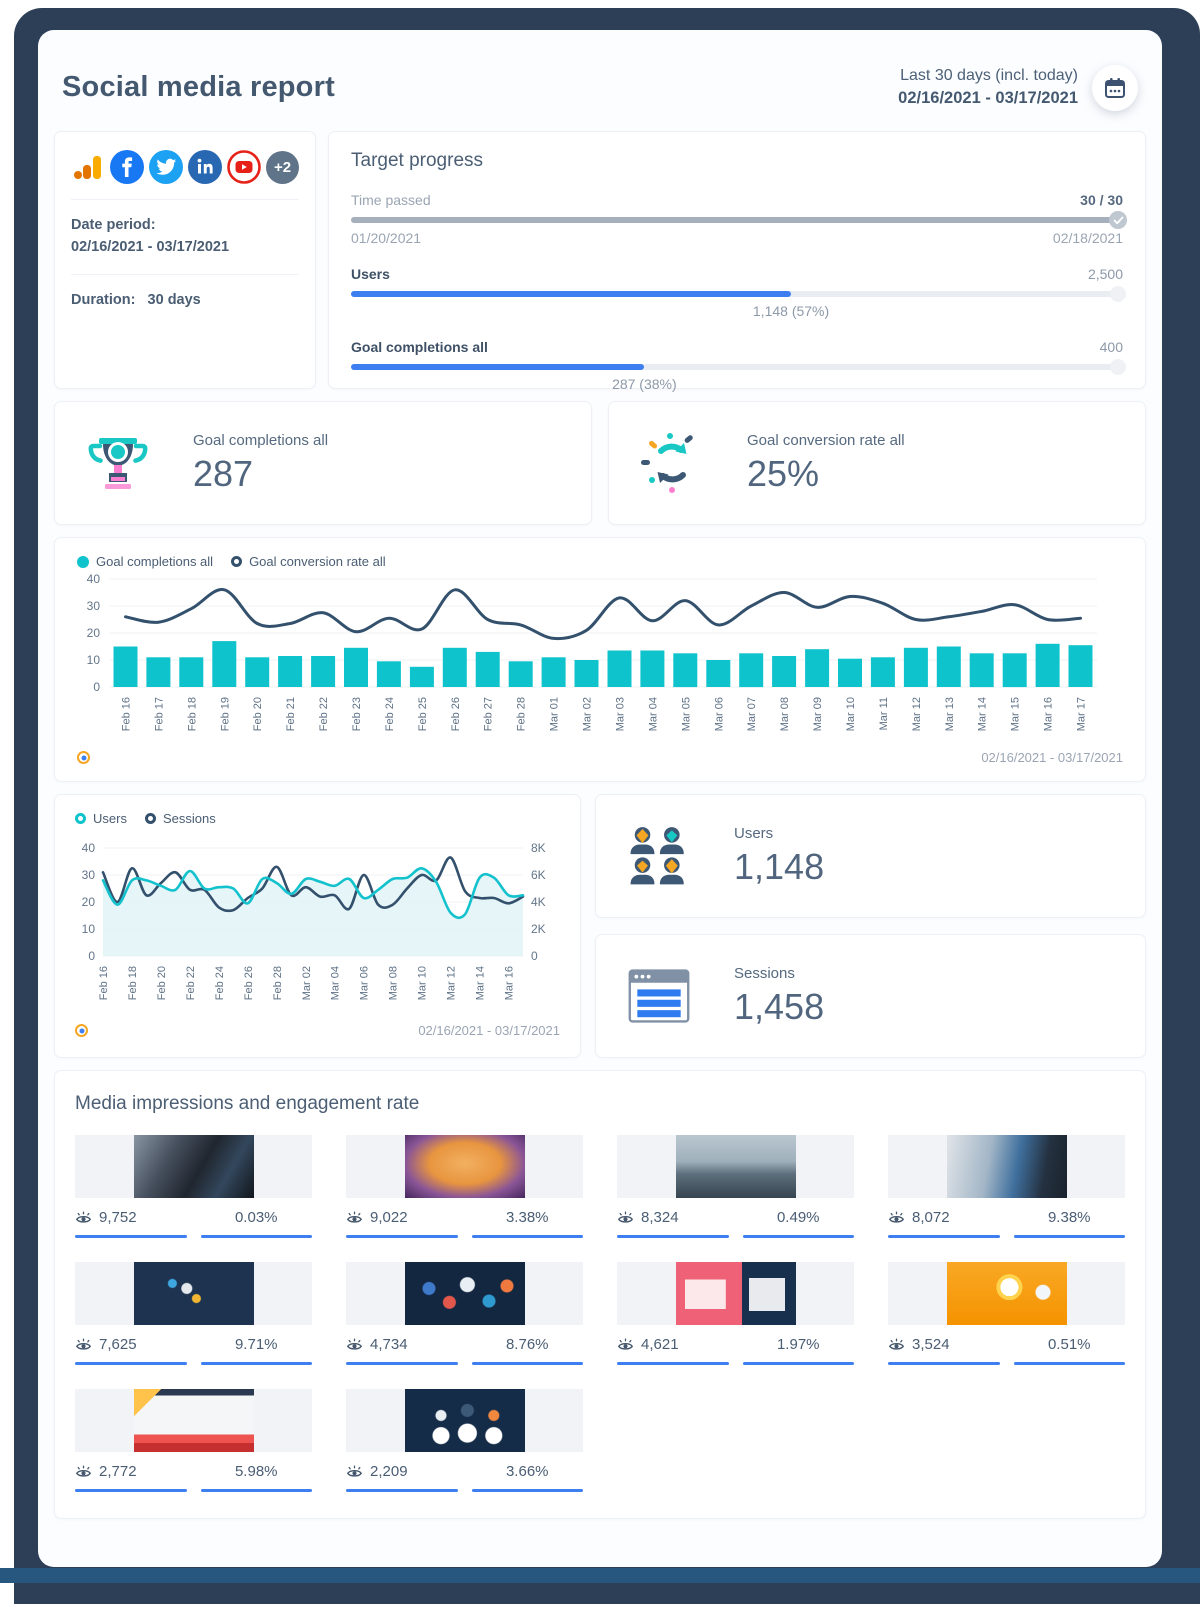 This screenshot has width=1200, height=1604. Describe the element at coordinates (510, 983) in the screenshot. I see `svg-text: Mar 16` at that location.